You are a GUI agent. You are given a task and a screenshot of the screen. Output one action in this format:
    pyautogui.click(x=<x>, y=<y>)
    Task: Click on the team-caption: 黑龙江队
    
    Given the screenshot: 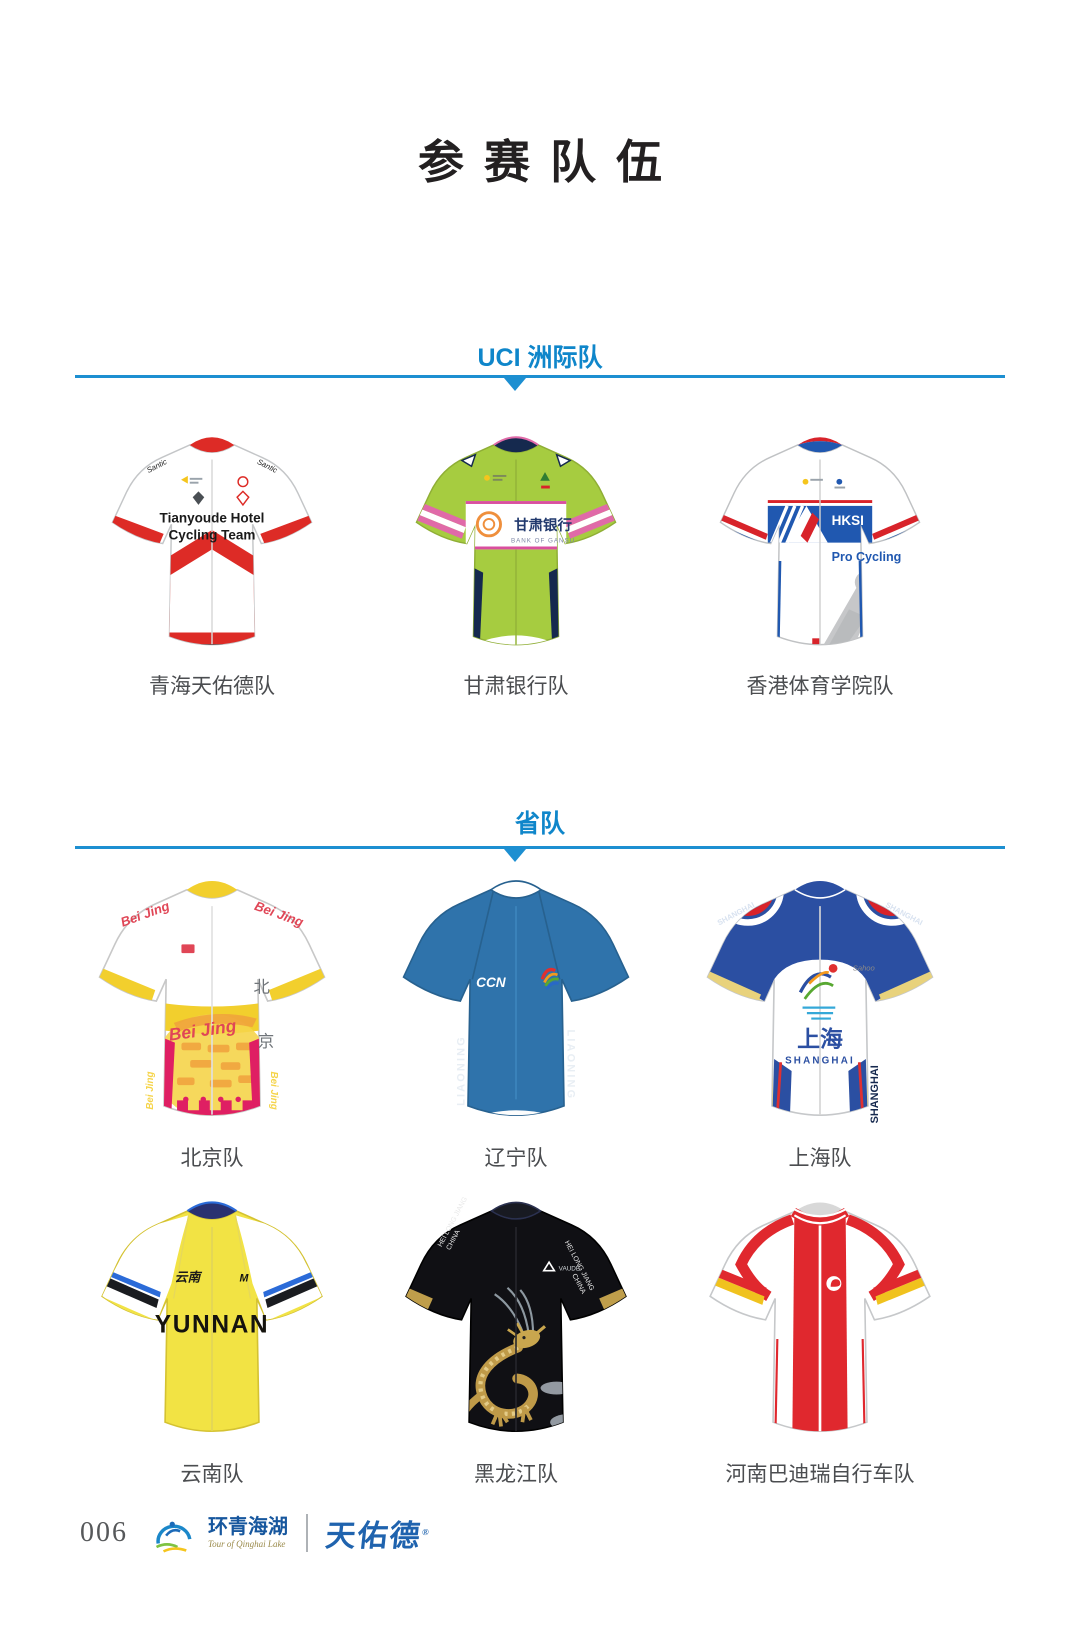 What is the action you would take?
    pyautogui.click(x=516, y=1474)
    